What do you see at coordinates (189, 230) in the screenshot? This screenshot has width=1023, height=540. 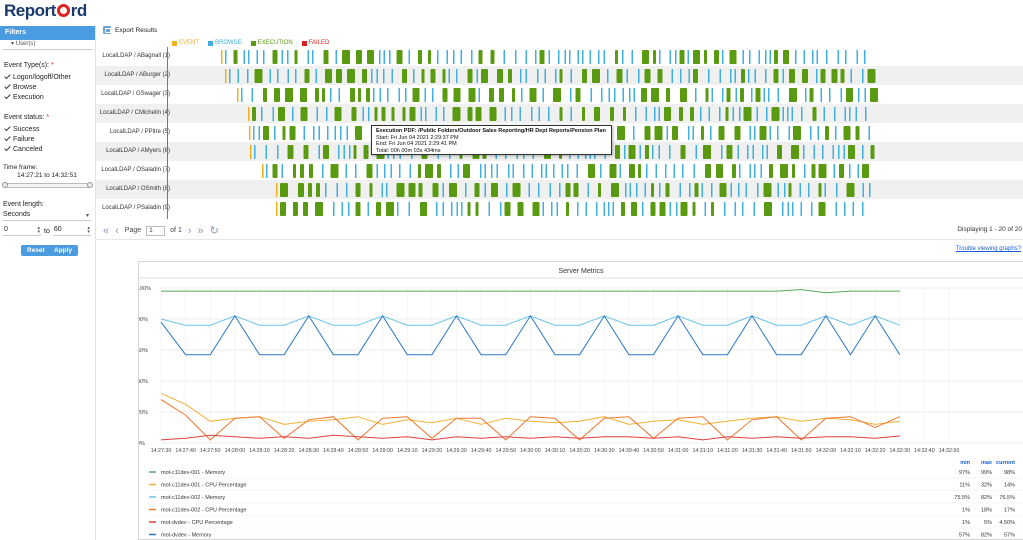 I see `next-page-icon: ›` at bounding box center [189, 230].